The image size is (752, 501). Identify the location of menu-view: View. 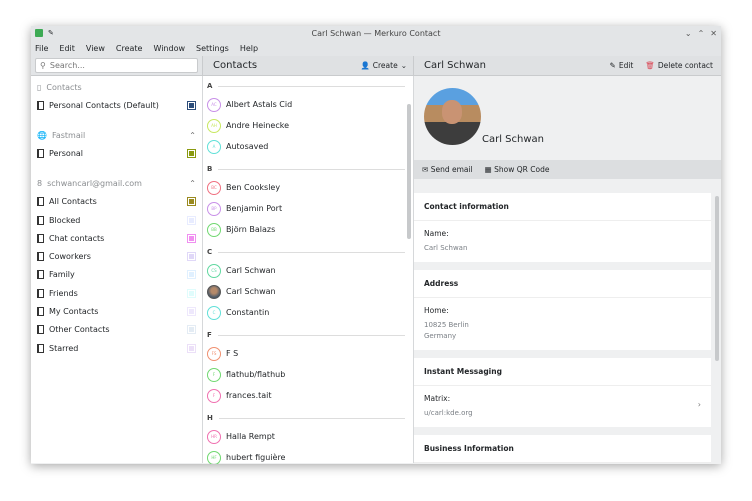
(95, 48).